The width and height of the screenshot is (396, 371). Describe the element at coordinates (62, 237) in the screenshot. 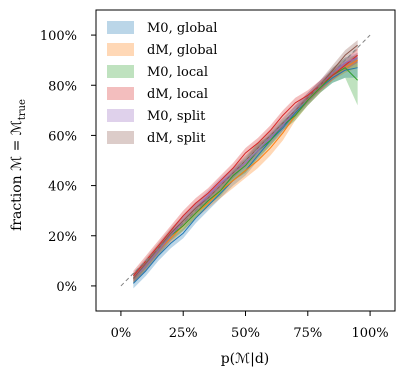

I see `y-tick-label: 20%` at that location.